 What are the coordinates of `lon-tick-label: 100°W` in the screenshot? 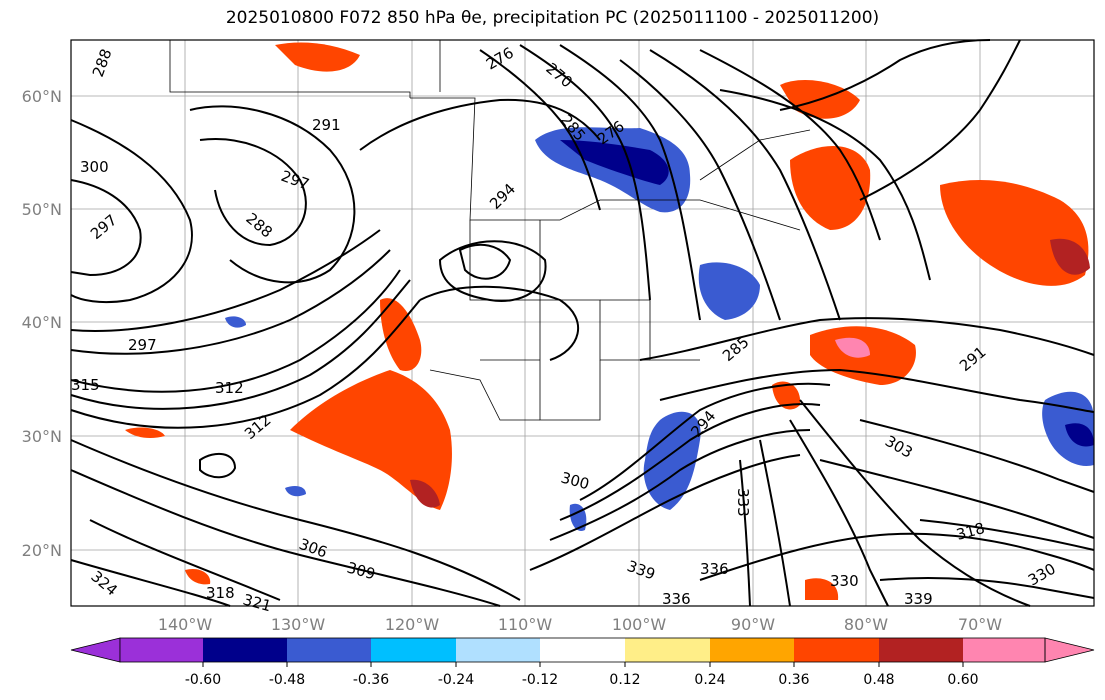 It's located at (639, 624).